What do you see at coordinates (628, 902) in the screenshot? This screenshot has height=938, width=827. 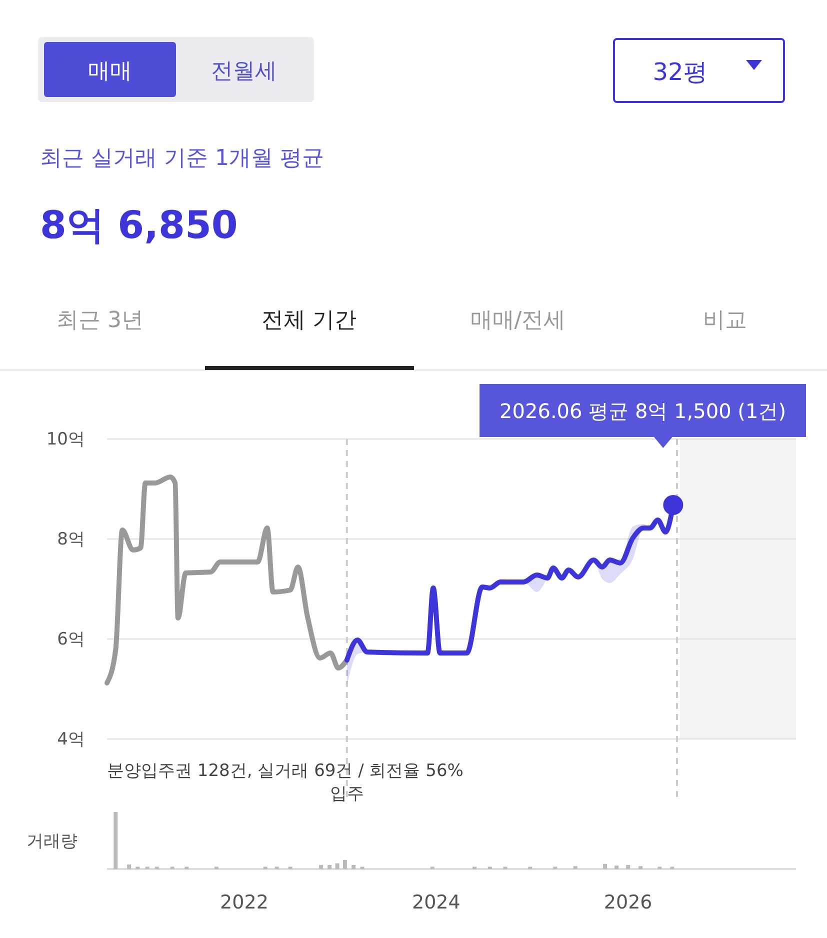 I see `x-tick-label: 2026` at bounding box center [628, 902].